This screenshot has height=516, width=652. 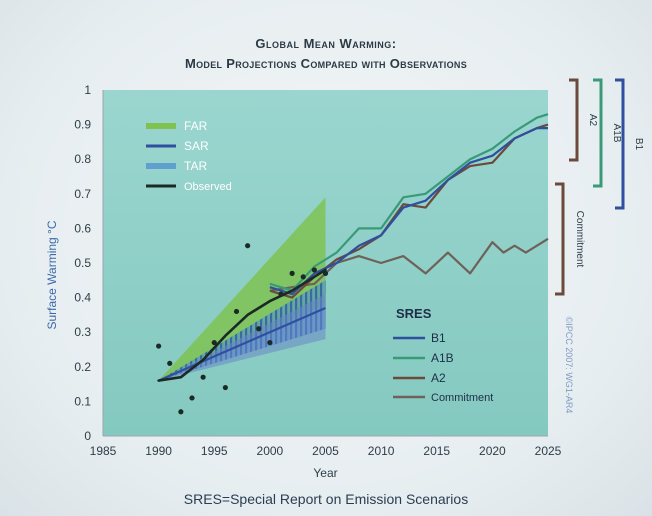 I want to click on far-band, so click(x=242, y=289).